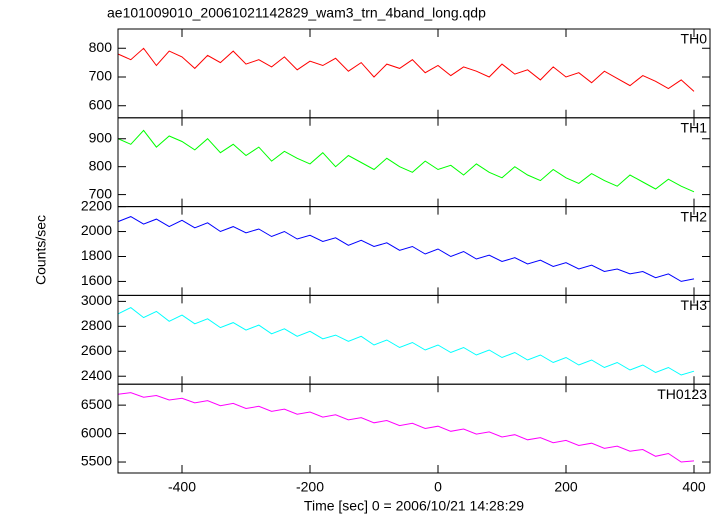  Describe the element at coordinates (101, 104) in the screenshot. I see `y-tick-label: 600` at that location.